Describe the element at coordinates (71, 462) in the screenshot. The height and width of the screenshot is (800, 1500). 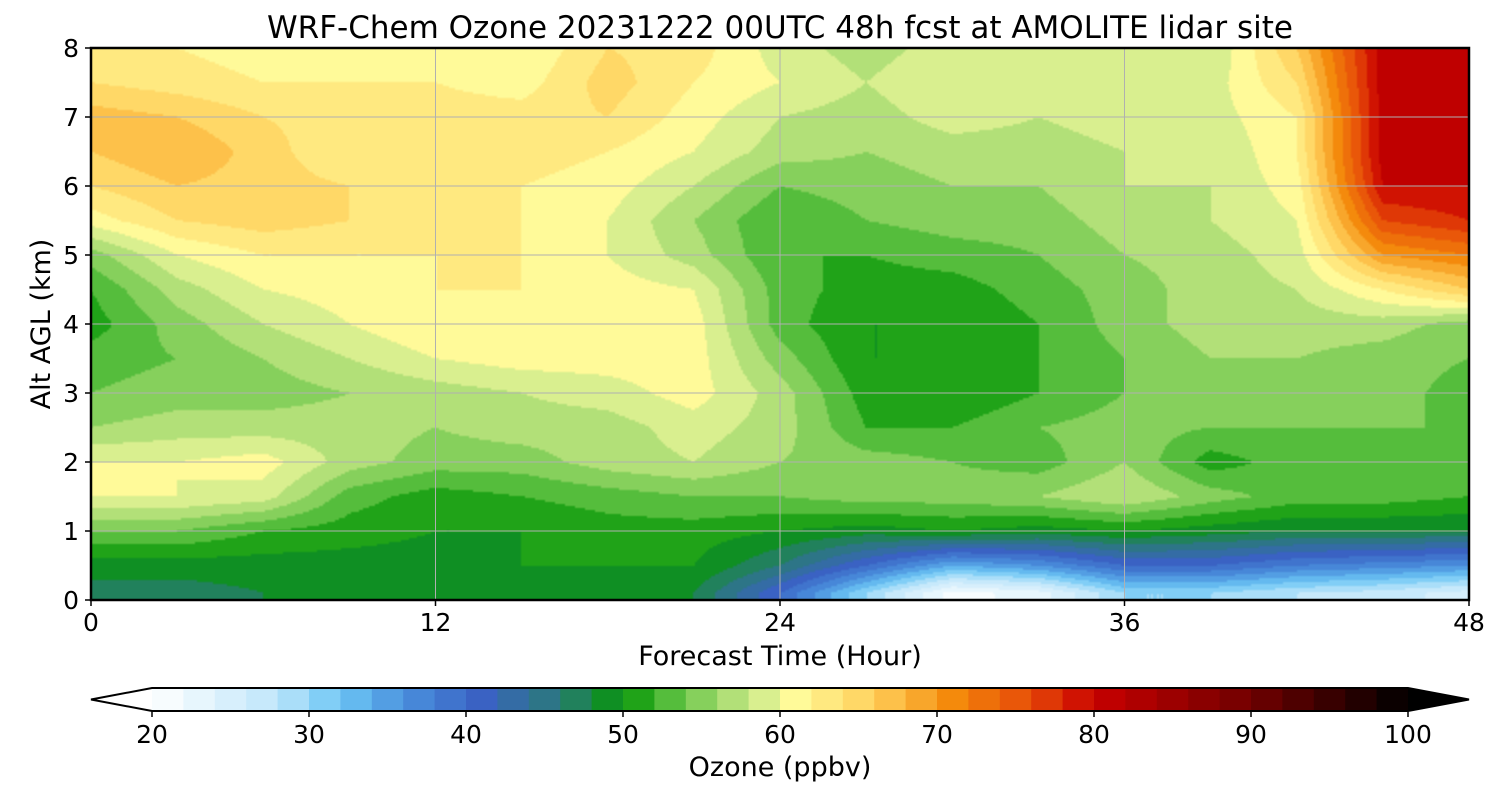
I see `y-tick-label: 2` at that location.